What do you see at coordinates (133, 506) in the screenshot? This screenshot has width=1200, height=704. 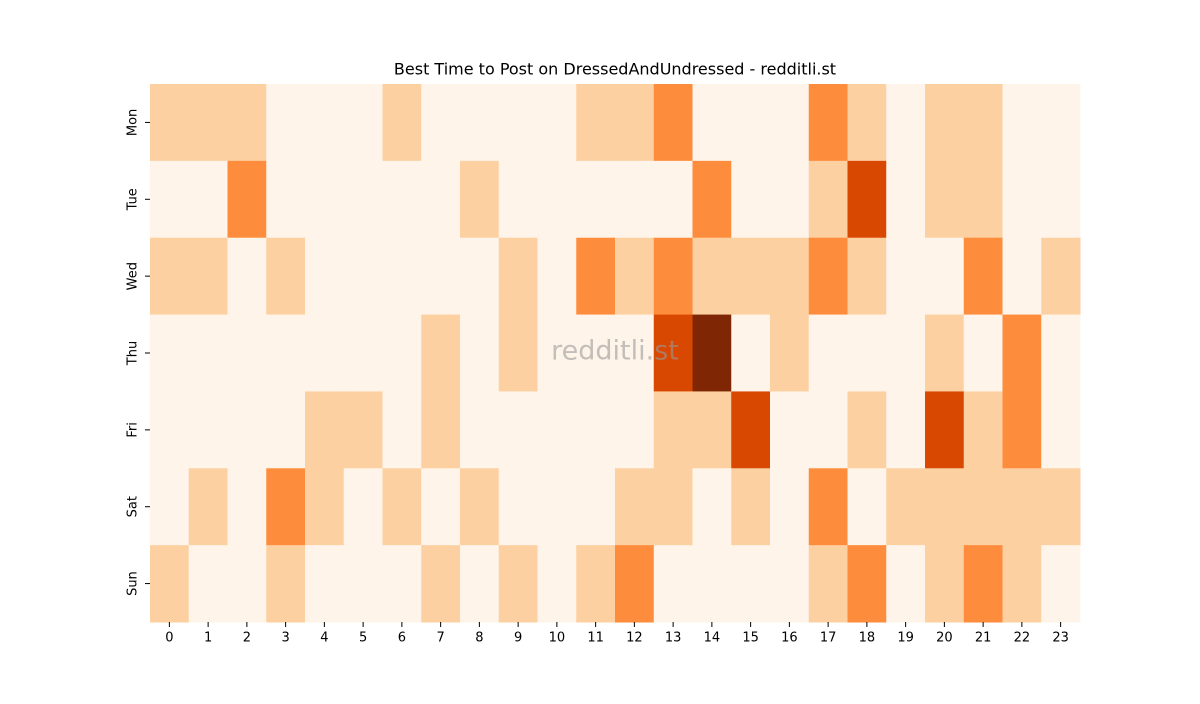 I see `y-tick-label: Sat` at bounding box center [133, 506].